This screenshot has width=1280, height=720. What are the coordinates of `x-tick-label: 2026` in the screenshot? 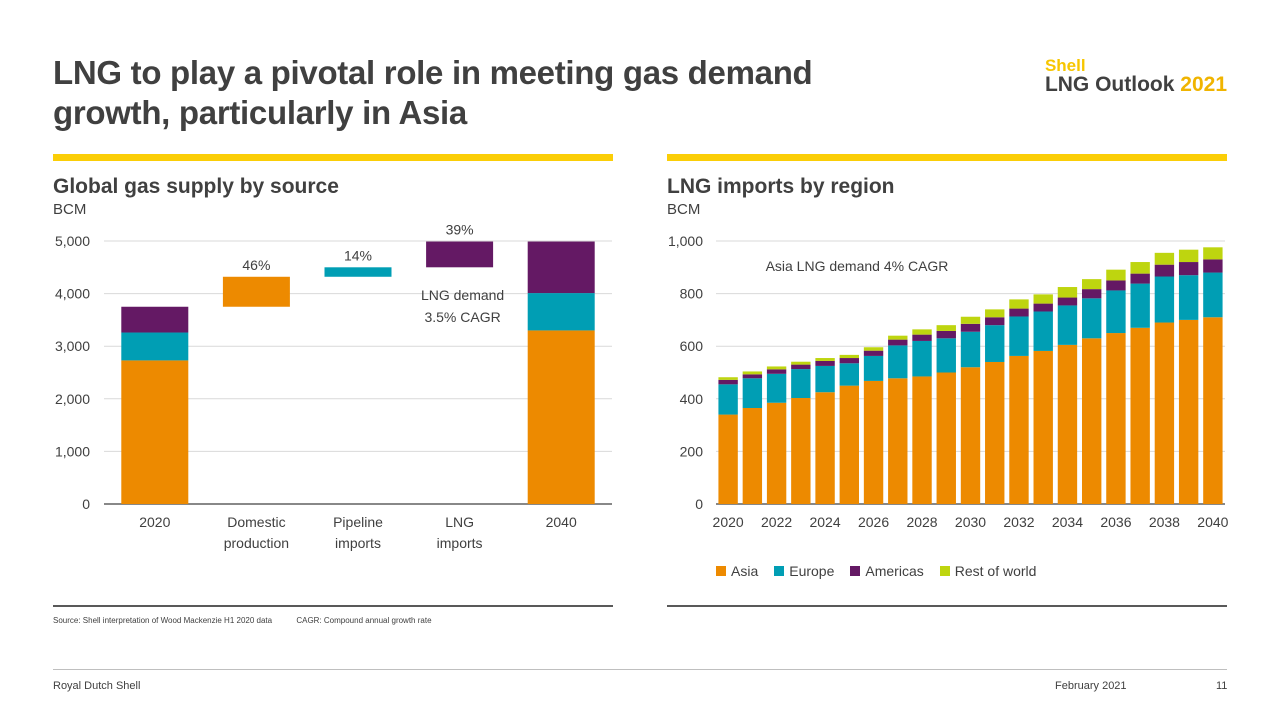 It's located at (873, 522).